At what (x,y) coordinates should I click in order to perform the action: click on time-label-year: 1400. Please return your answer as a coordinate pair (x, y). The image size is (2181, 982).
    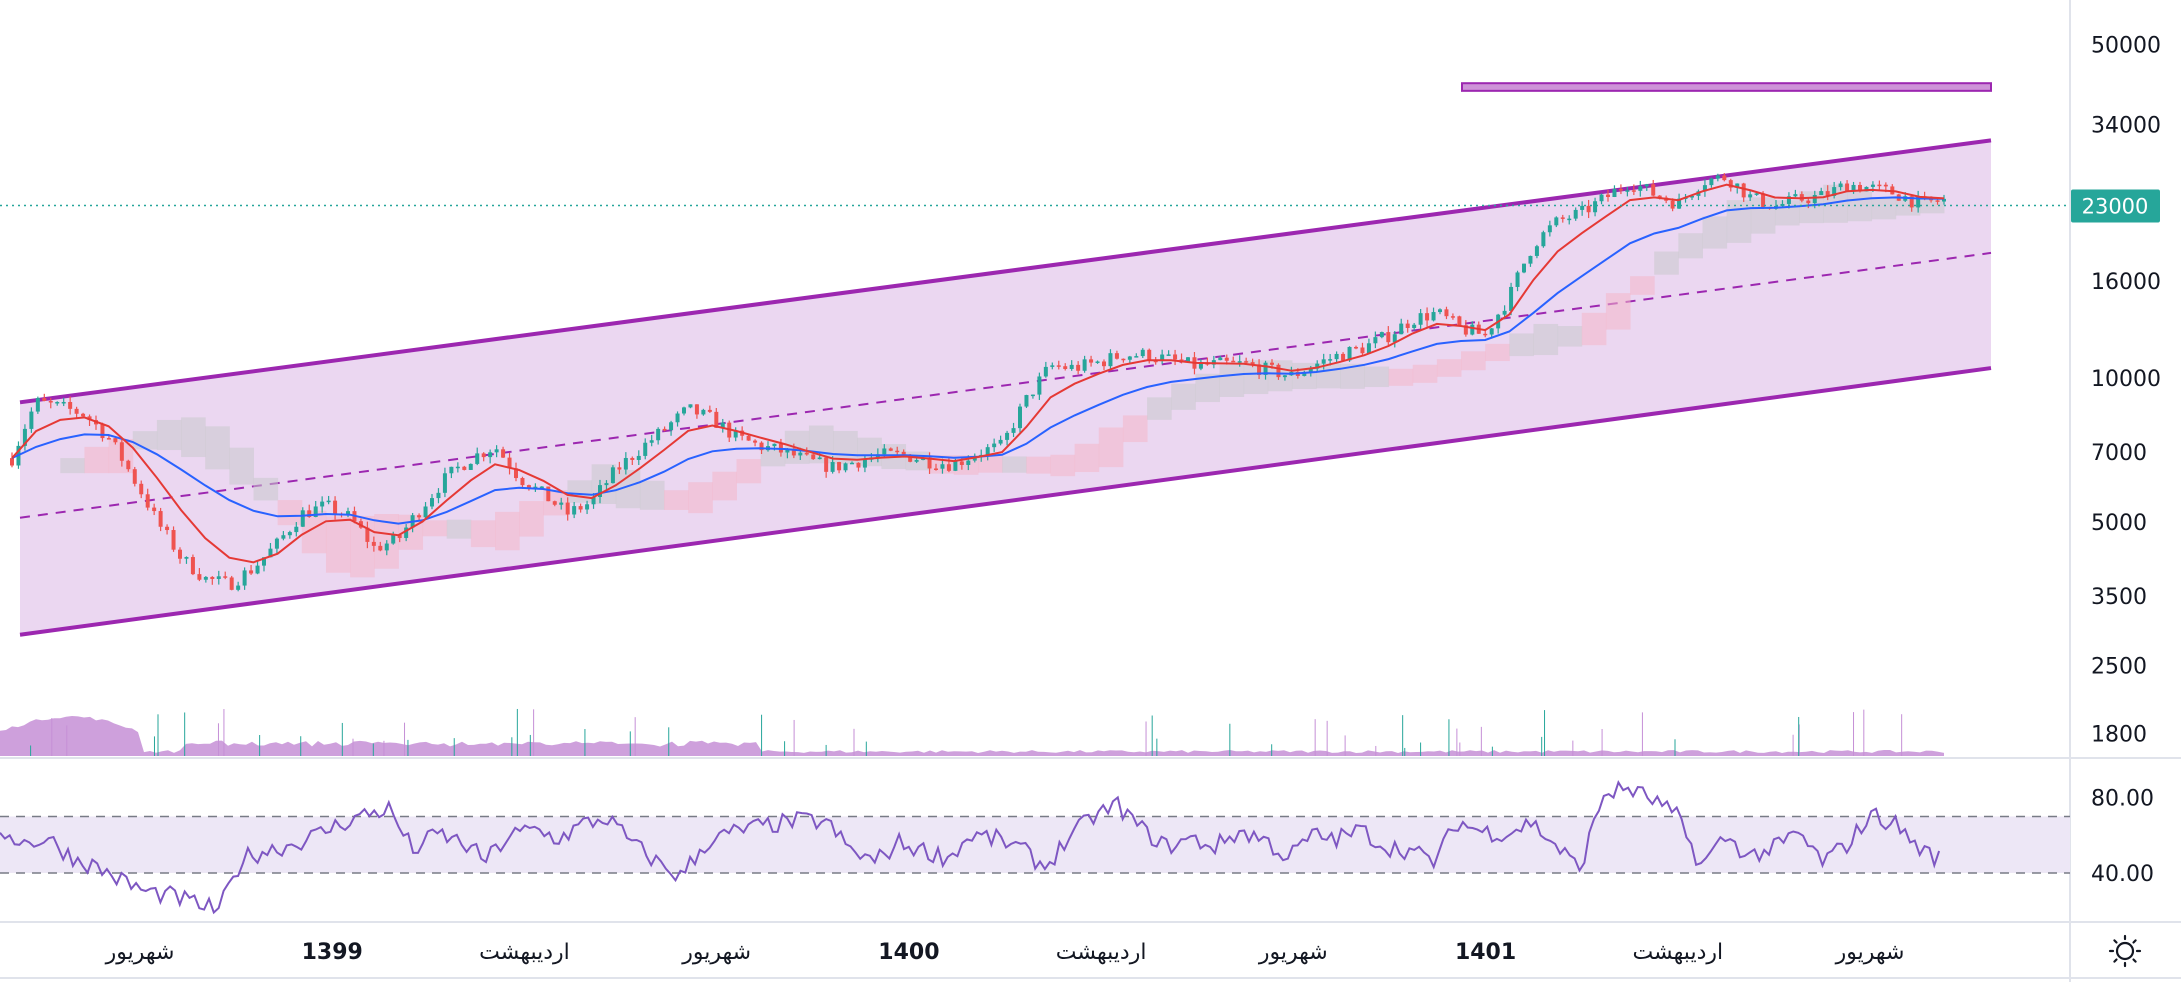
    Looking at the image, I should click on (908, 952).